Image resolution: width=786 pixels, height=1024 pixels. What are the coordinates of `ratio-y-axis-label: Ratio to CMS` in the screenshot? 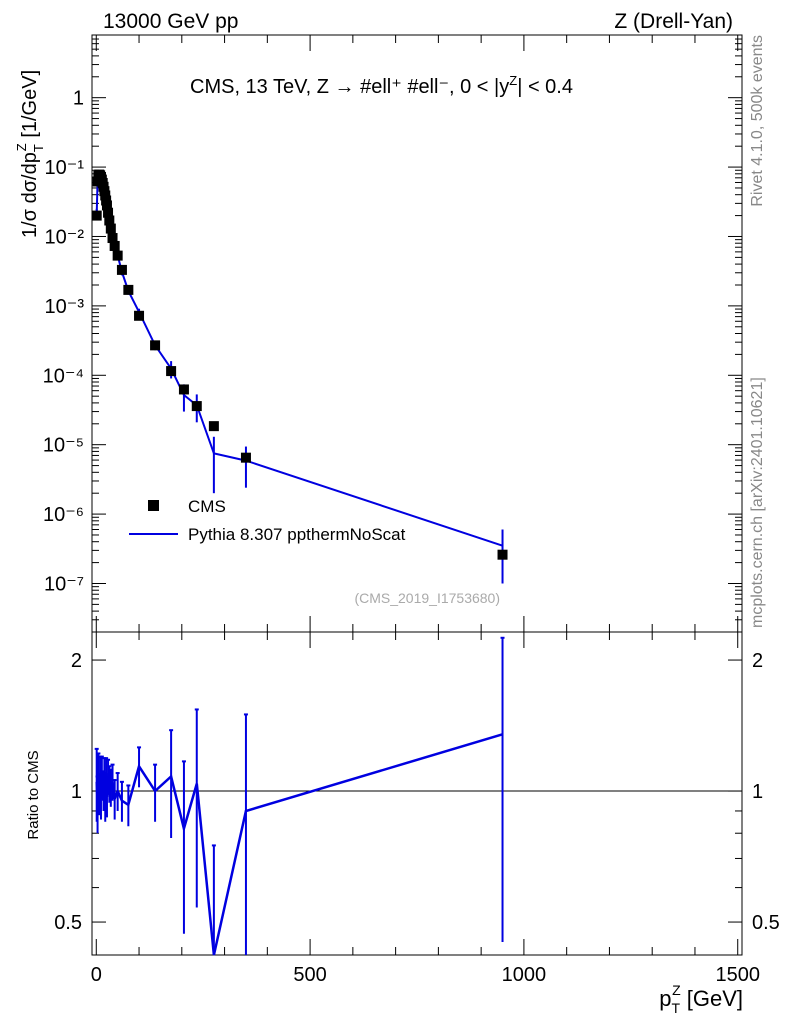 It's located at (33, 794).